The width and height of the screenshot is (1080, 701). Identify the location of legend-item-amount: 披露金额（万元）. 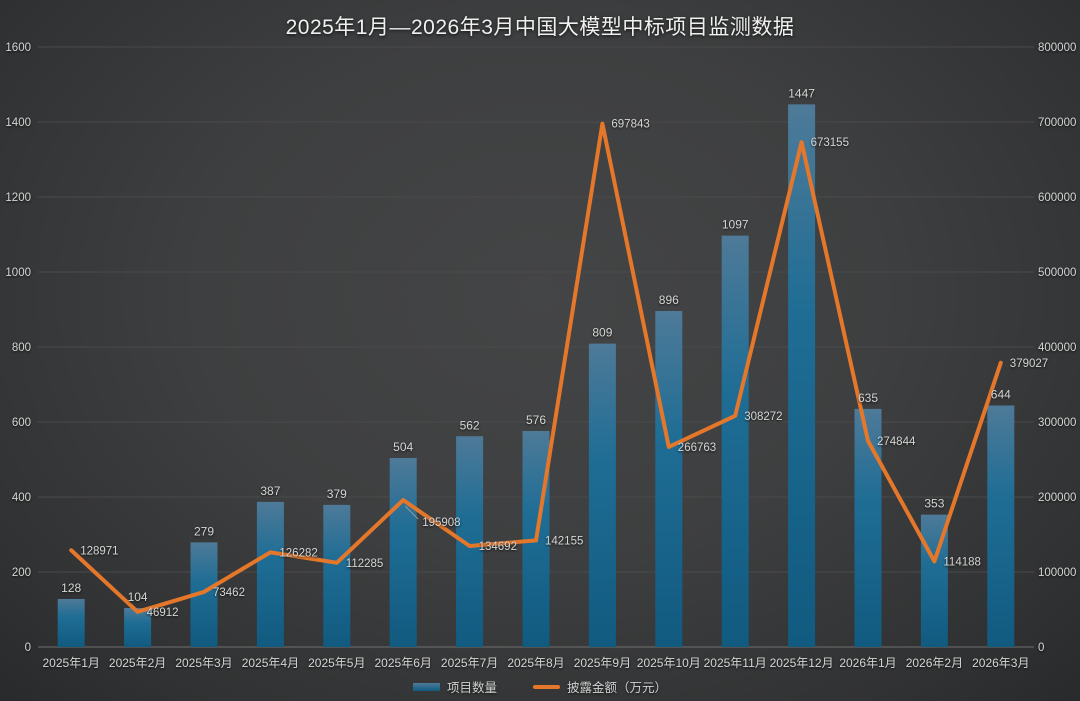
(600, 686).